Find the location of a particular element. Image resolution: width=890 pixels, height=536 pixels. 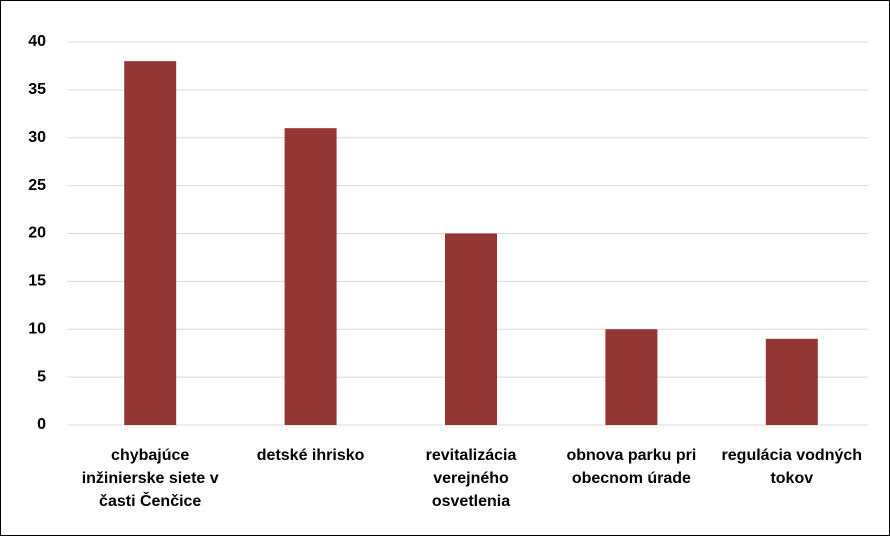

y-tick-label: 35 is located at coordinates (37, 89).